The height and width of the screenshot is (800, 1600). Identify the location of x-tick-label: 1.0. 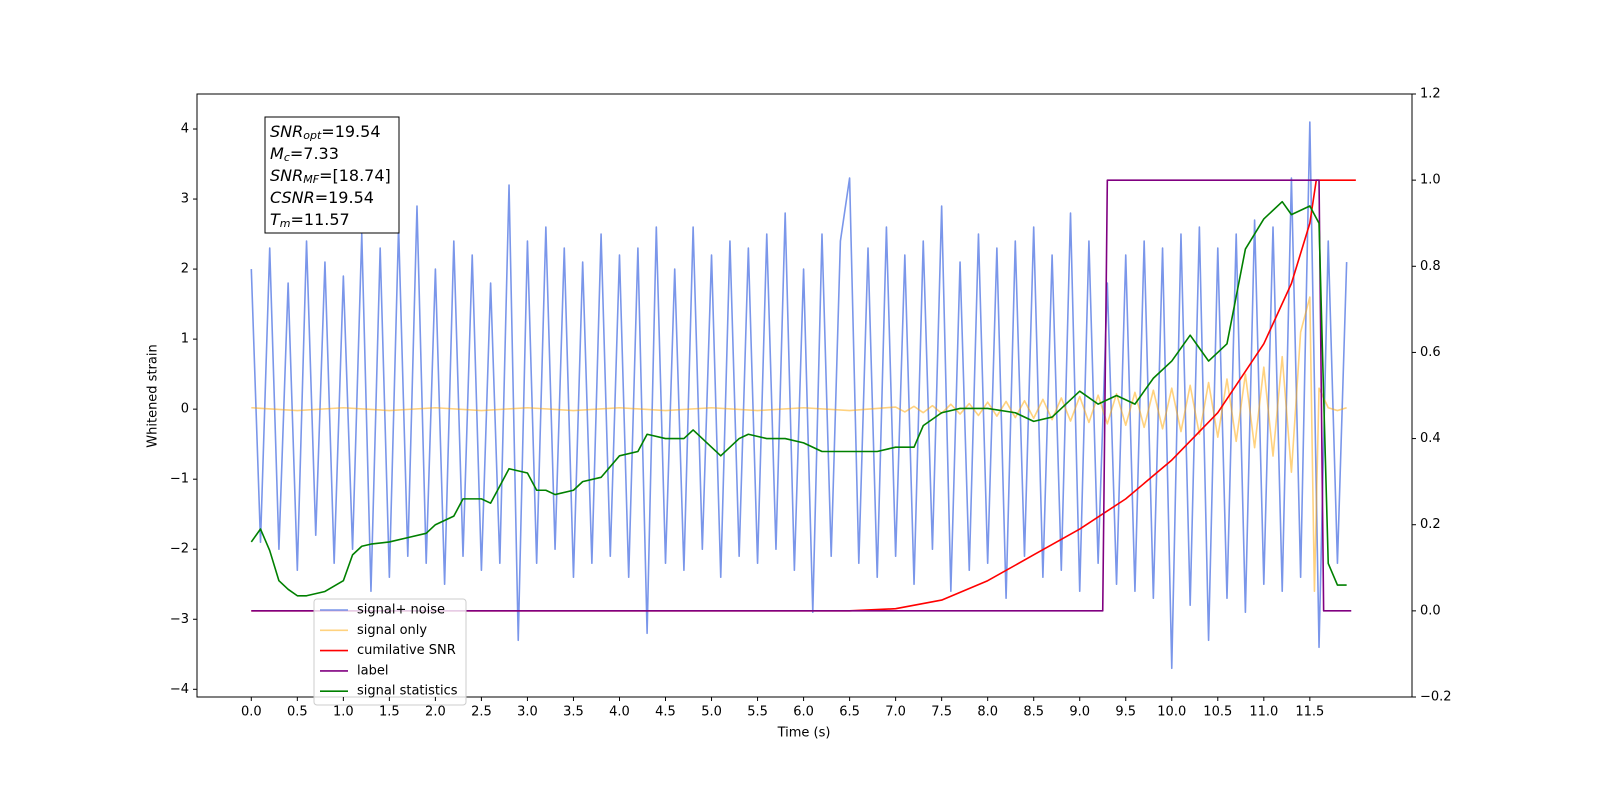
(343, 712).